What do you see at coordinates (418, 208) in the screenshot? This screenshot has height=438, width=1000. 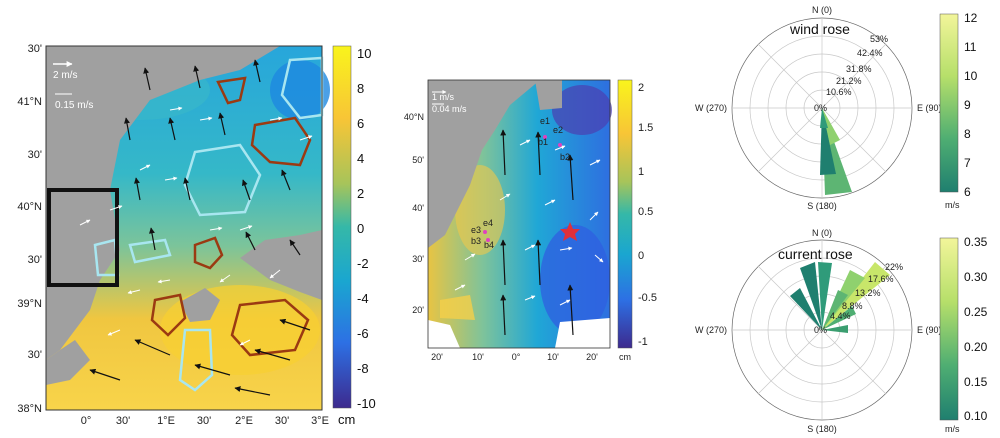 I see `svg-text: 40'` at bounding box center [418, 208].